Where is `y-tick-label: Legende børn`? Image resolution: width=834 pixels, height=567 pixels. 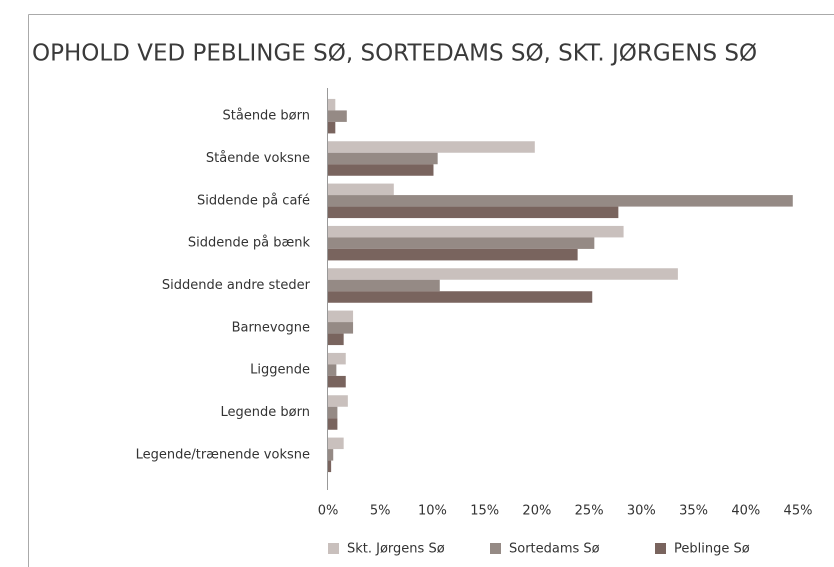 y-tick-label: Legende børn is located at coordinates (265, 412).